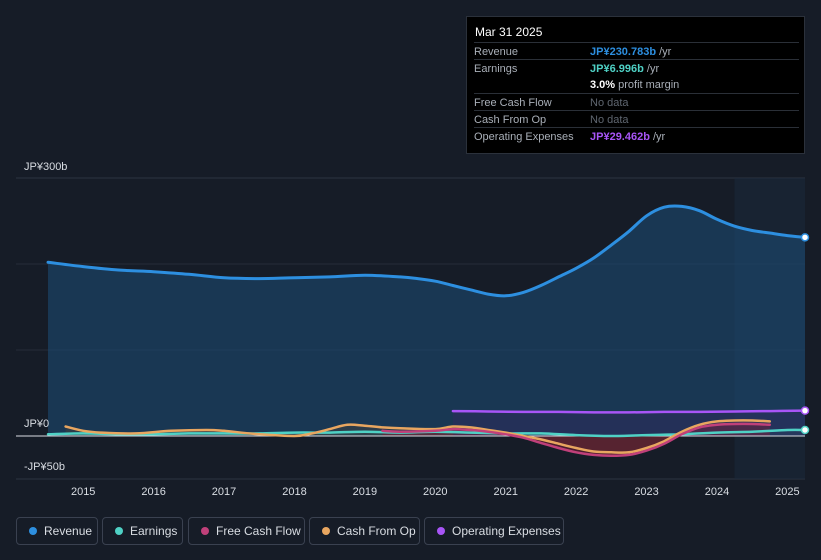 The height and width of the screenshot is (560, 821). Describe the element at coordinates (576, 492) in the screenshot. I see `x-tick-label: 2022` at that location.